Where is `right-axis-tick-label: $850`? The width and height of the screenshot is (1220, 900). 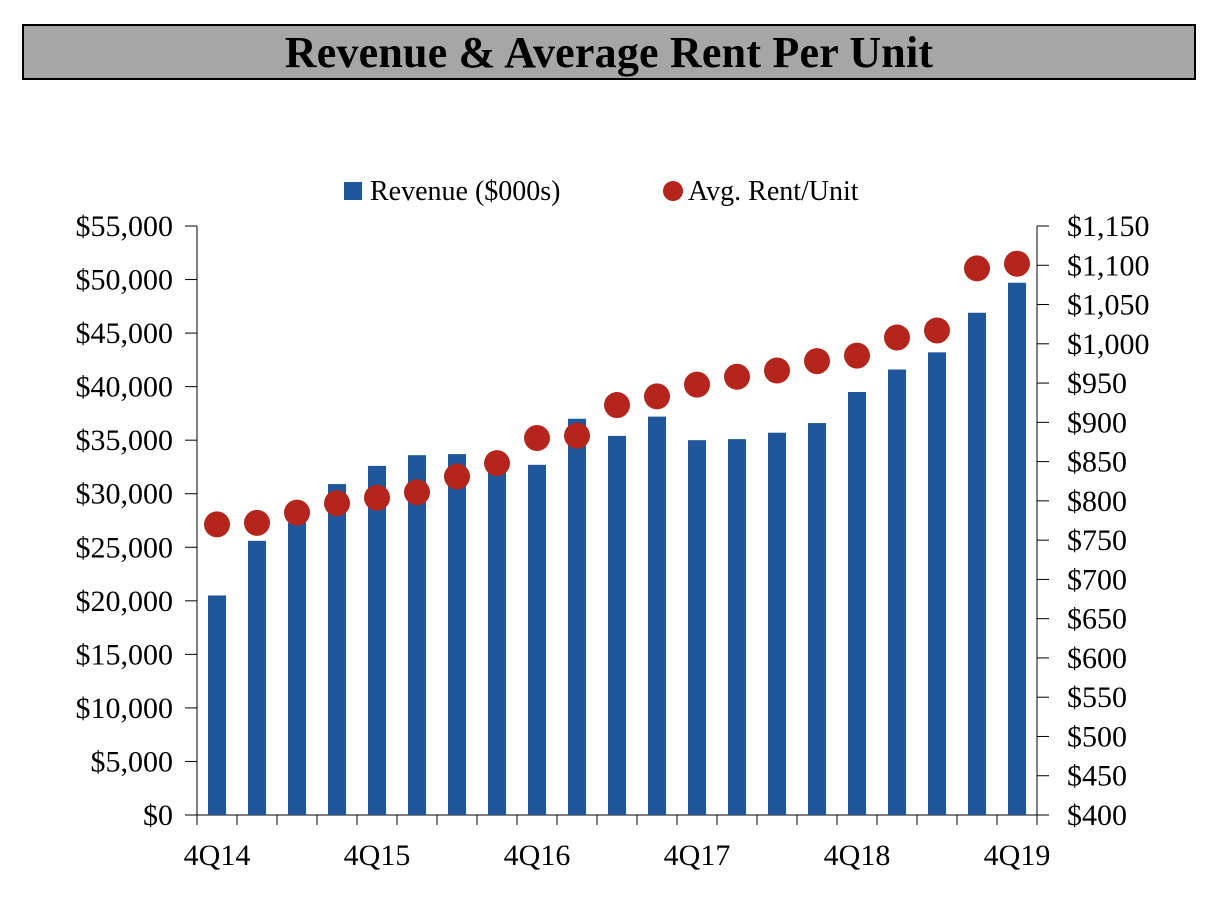 right-axis-tick-label: $850 is located at coordinates (1097, 462).